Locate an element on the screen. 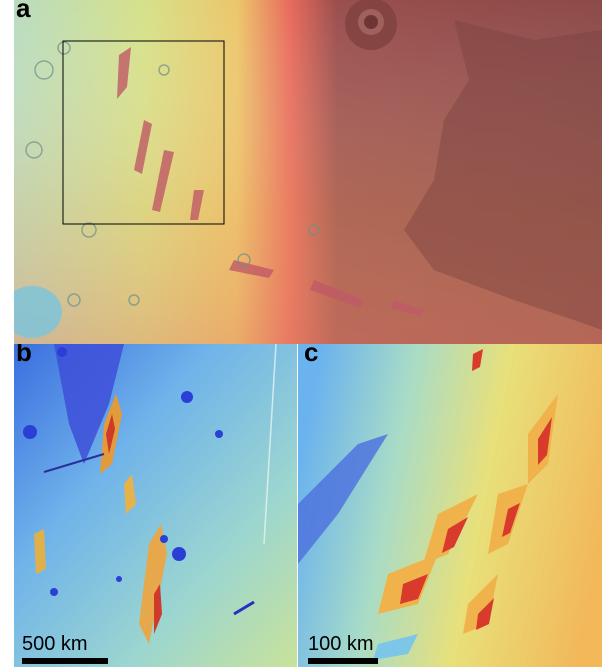 The height and width of the screenshot is (667, 602). panel-b-scale: 500 km is located at coordinates (67, 644).